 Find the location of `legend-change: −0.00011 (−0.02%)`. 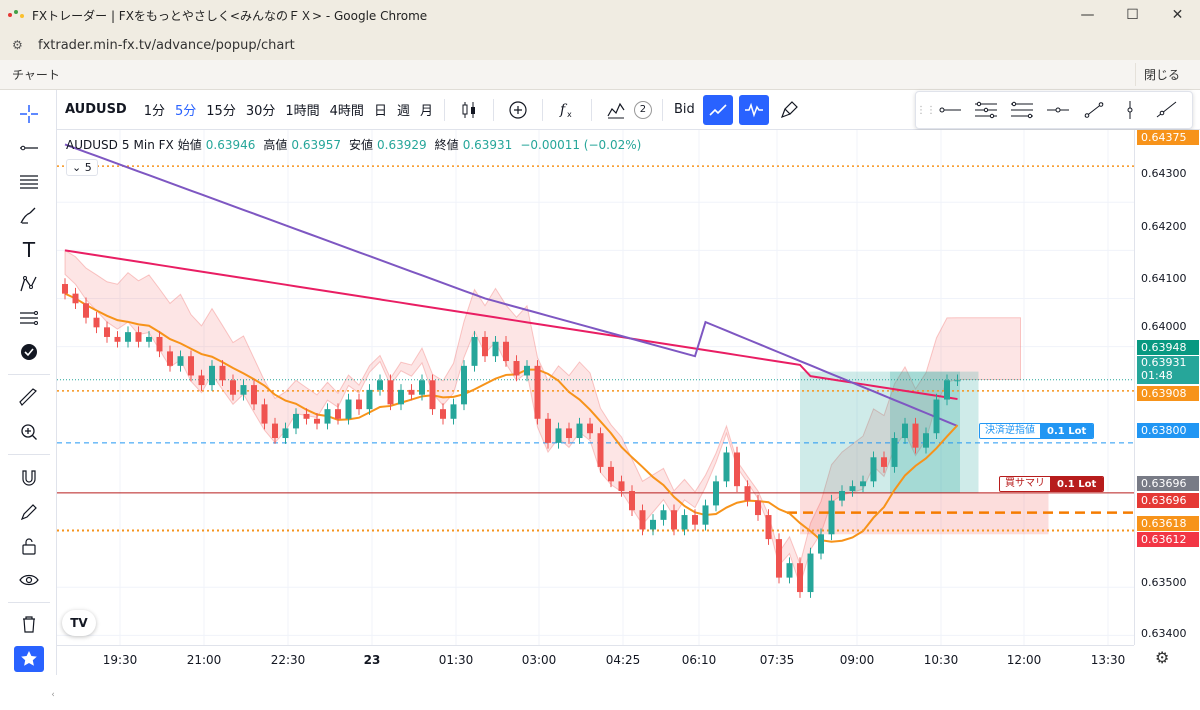

legend-change: −0.00011 (−0.02%) is located at coordinates (581, 144).